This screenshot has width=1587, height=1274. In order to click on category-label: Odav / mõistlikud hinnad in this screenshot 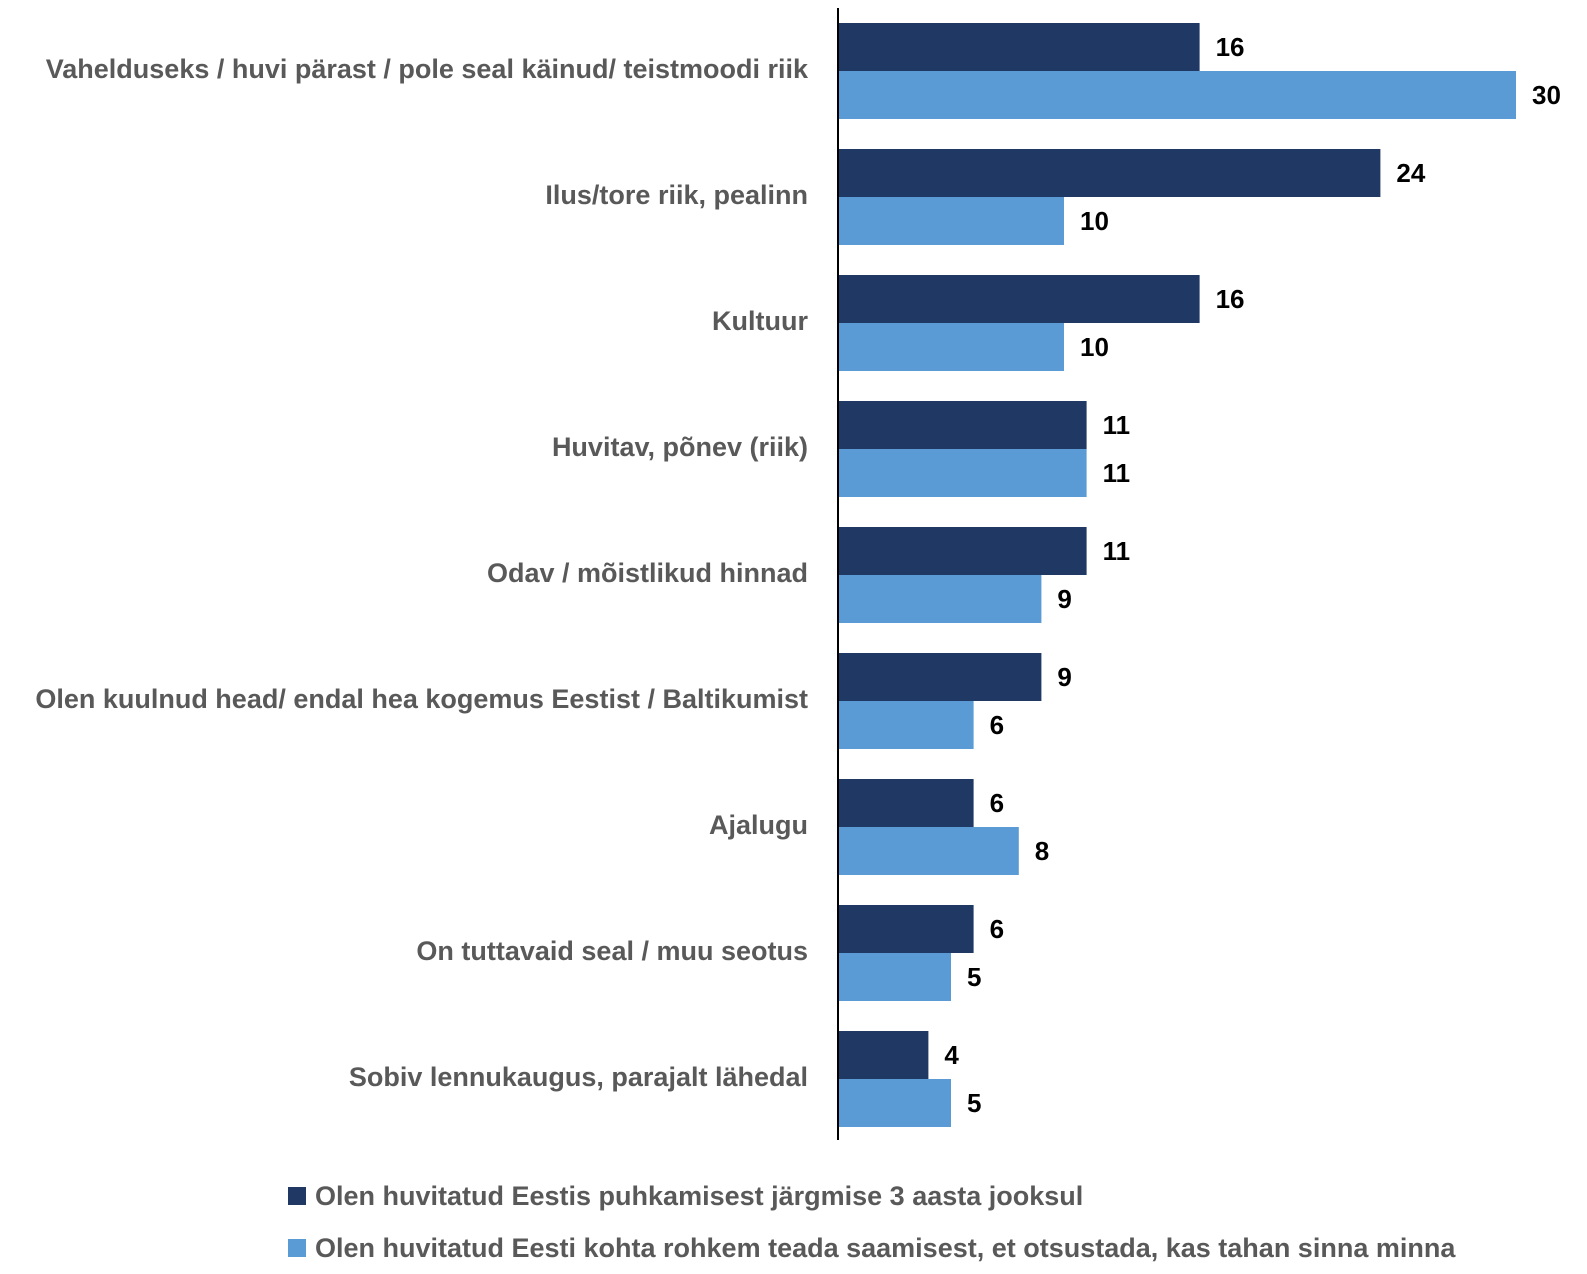, I will do `click(647, 573)`.